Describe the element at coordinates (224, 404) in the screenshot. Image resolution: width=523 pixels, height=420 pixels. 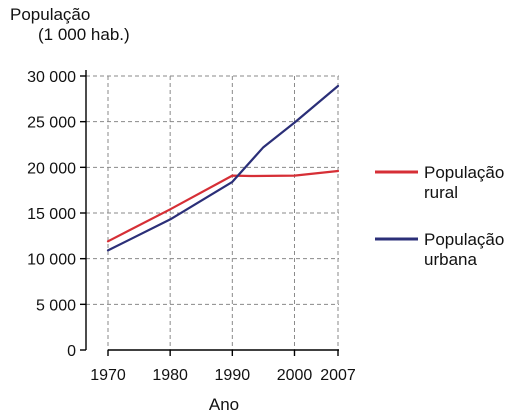
I see `x-axis-title: Ano` at that location.